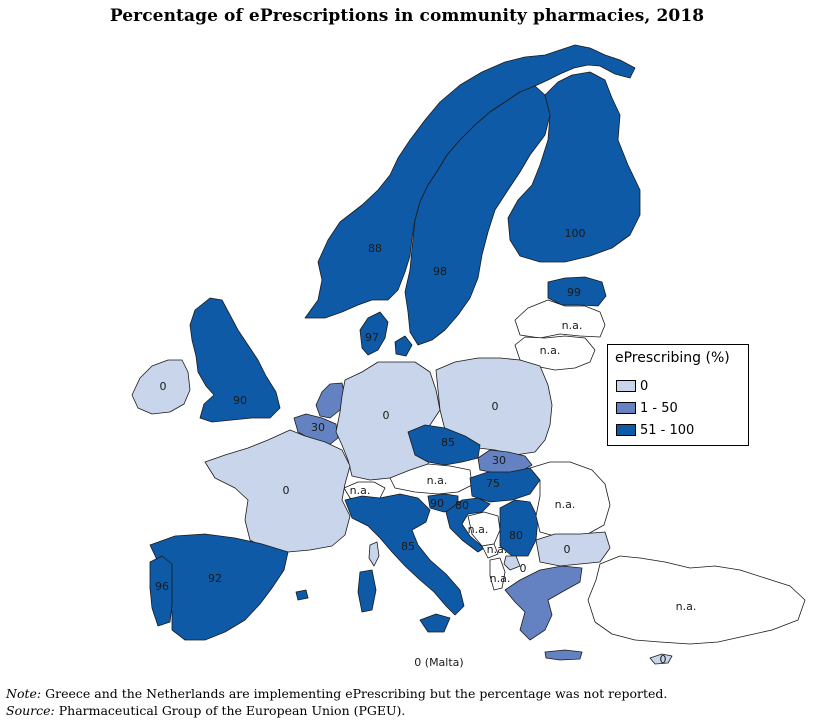 This screenshot has width=814, height=726. Describe the element at coordinates (403, 346) in the screenshot. I see `region-denmark-islands` at that location.